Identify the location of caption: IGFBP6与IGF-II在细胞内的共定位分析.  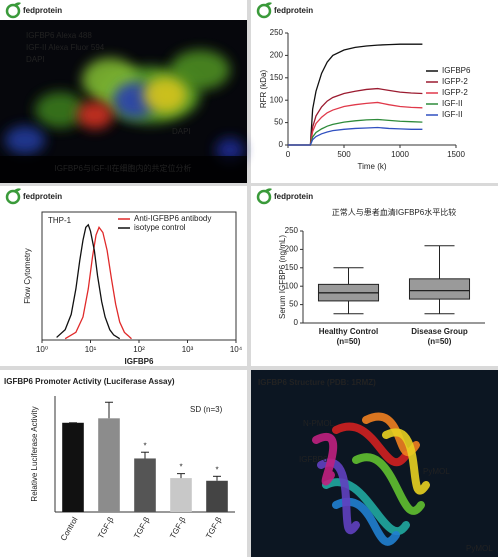
(123, 168).